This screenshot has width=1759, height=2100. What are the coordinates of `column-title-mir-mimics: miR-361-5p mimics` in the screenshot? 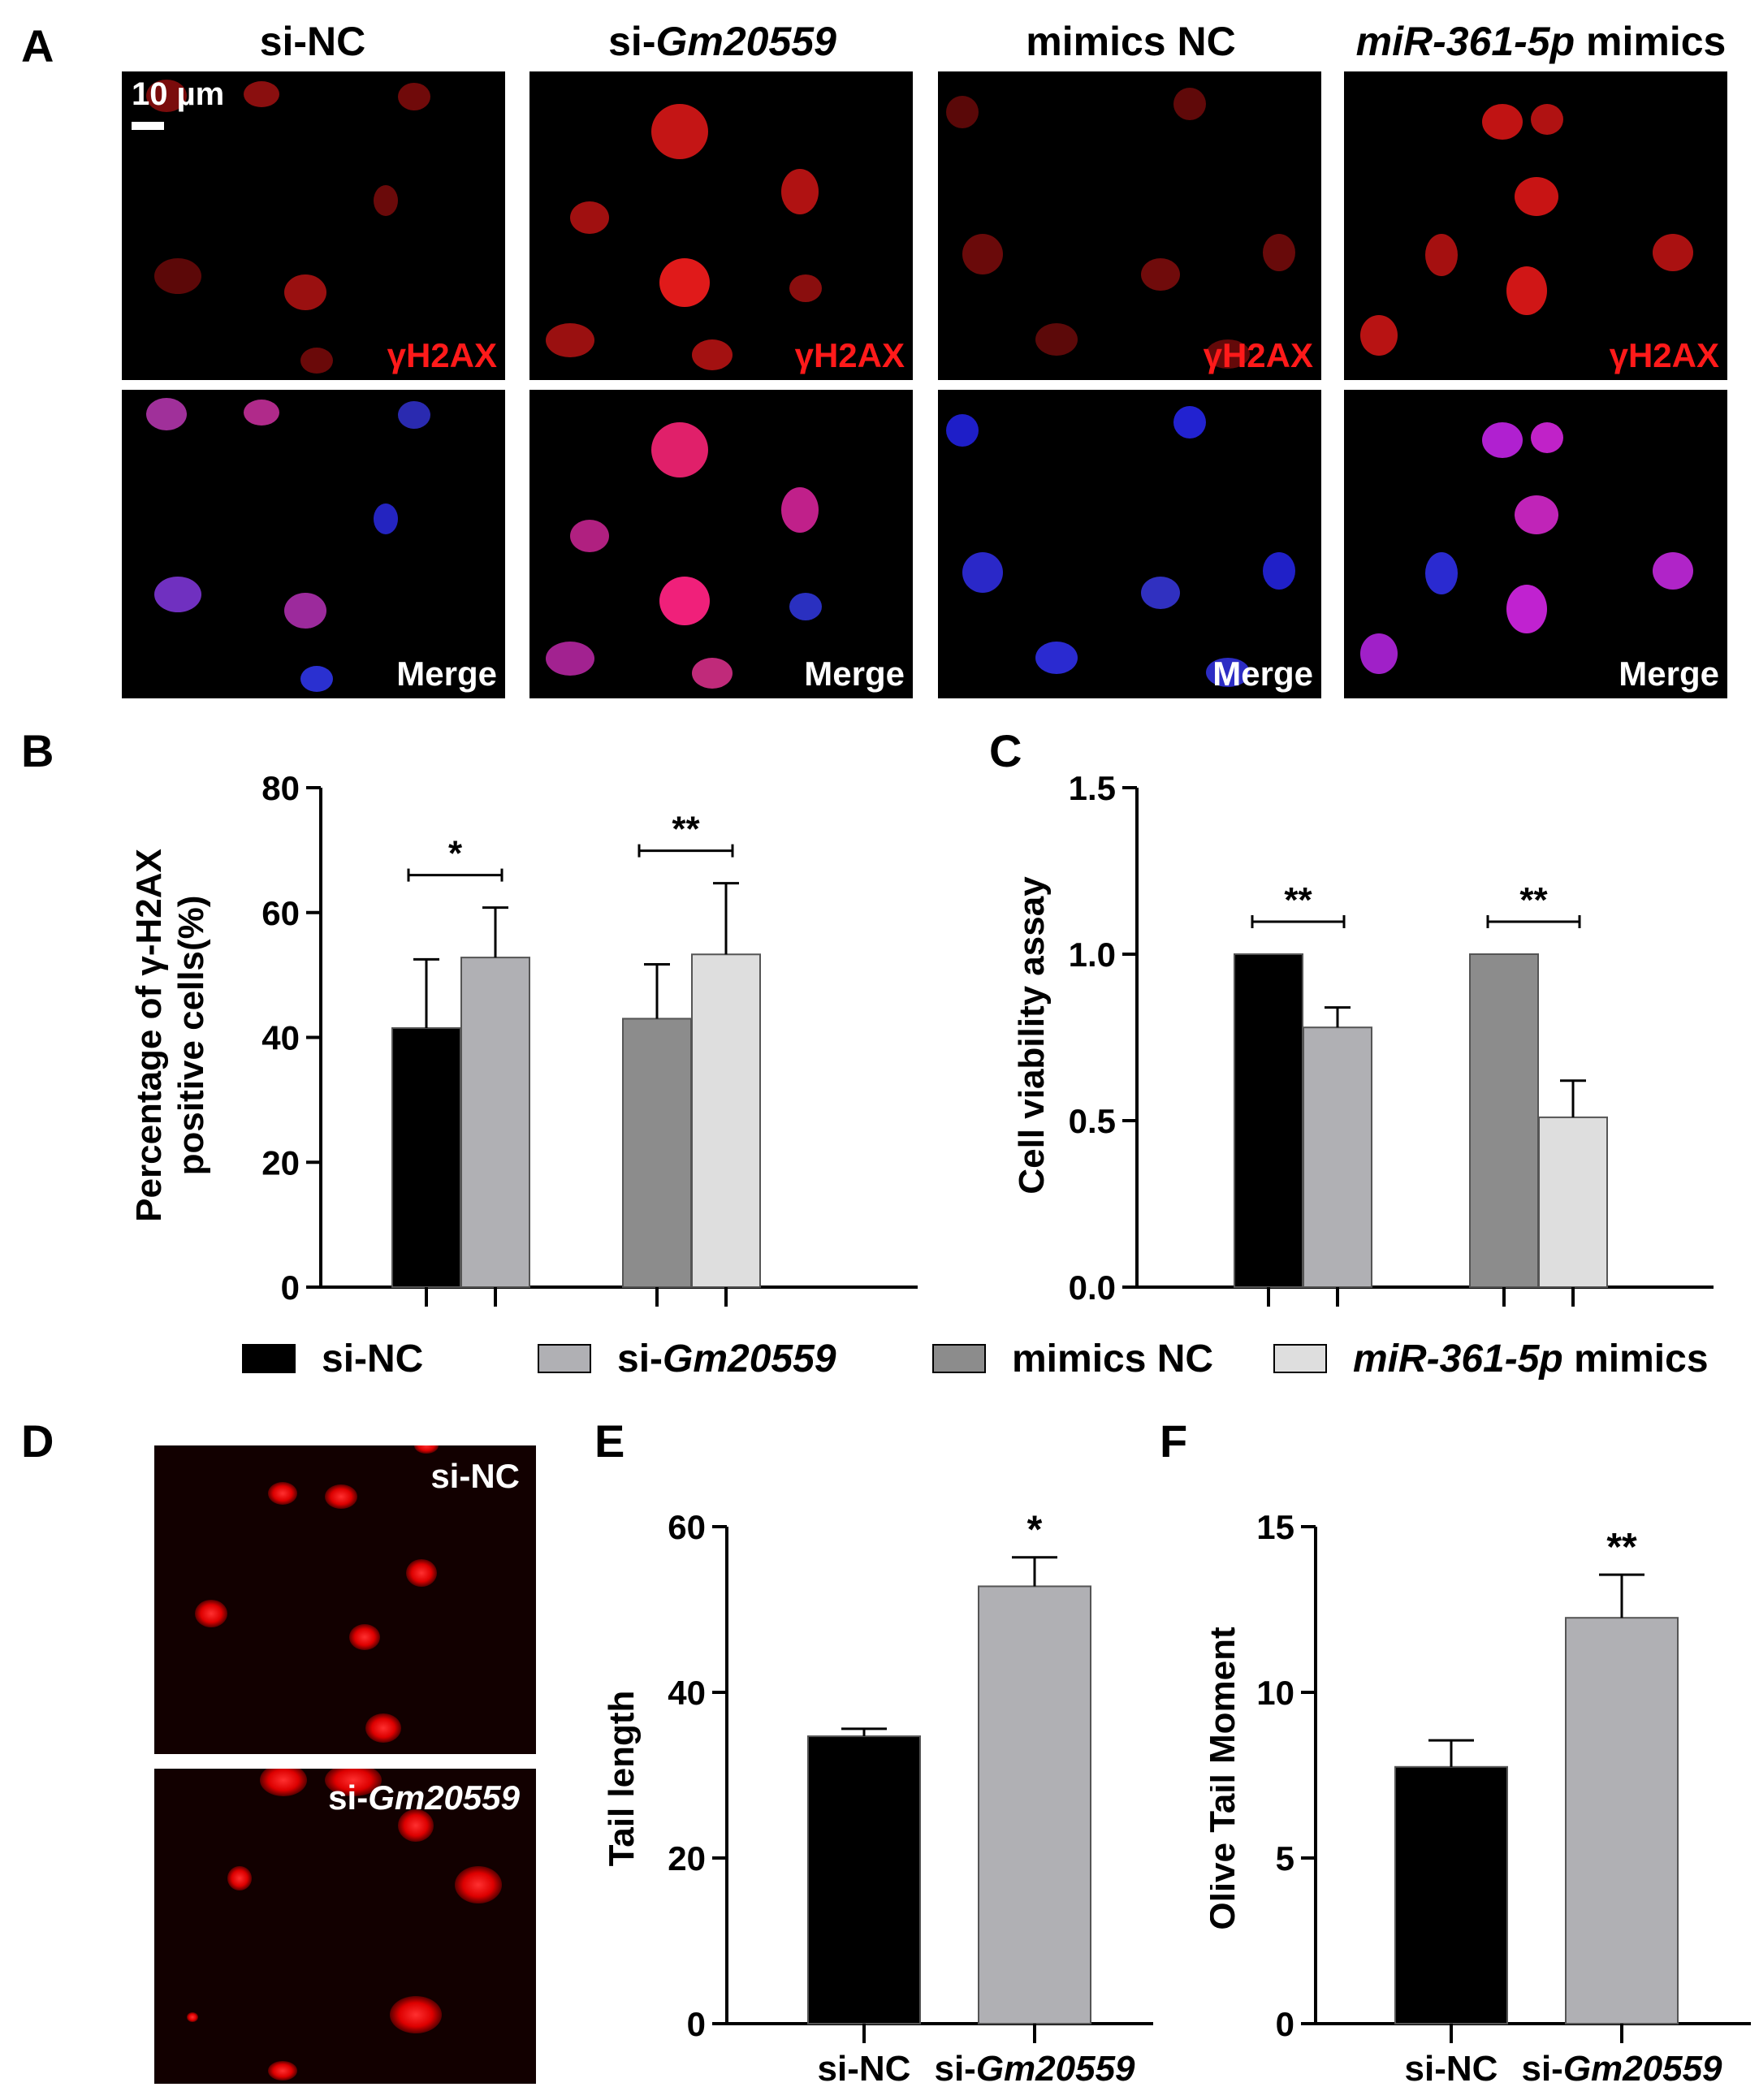 It's located at (1541, 42).